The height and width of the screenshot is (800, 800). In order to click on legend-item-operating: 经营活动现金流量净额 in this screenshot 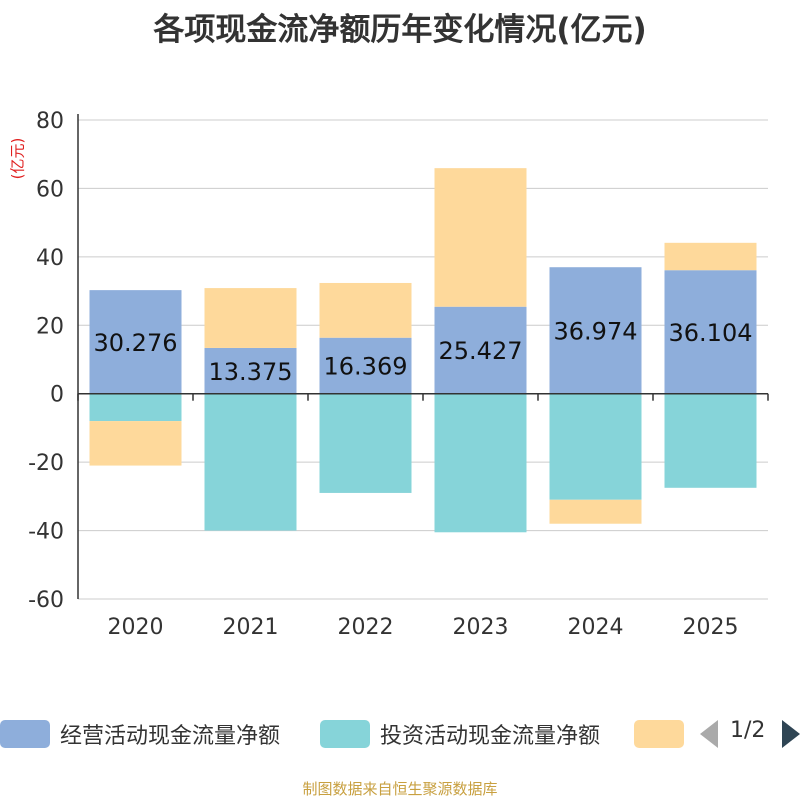, I will do `click(140, 734)`.